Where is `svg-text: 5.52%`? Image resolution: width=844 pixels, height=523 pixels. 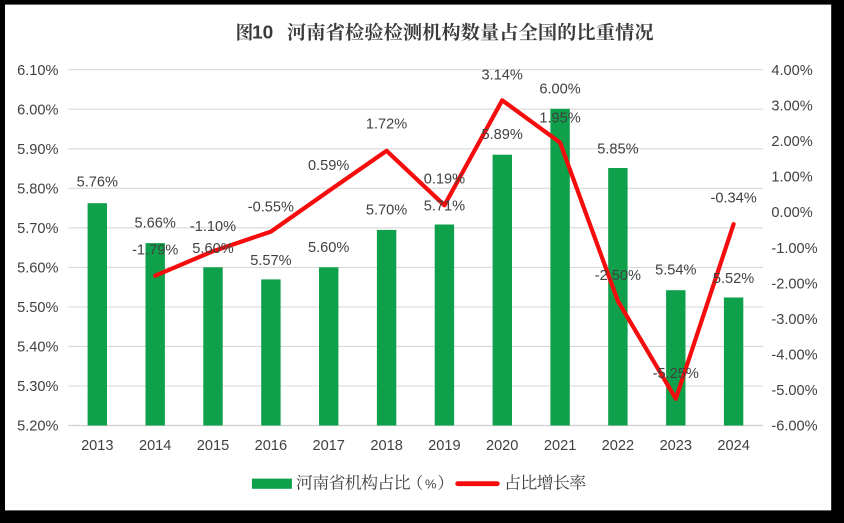 svg-text: 5.52% is located at coordinates (733, 279).